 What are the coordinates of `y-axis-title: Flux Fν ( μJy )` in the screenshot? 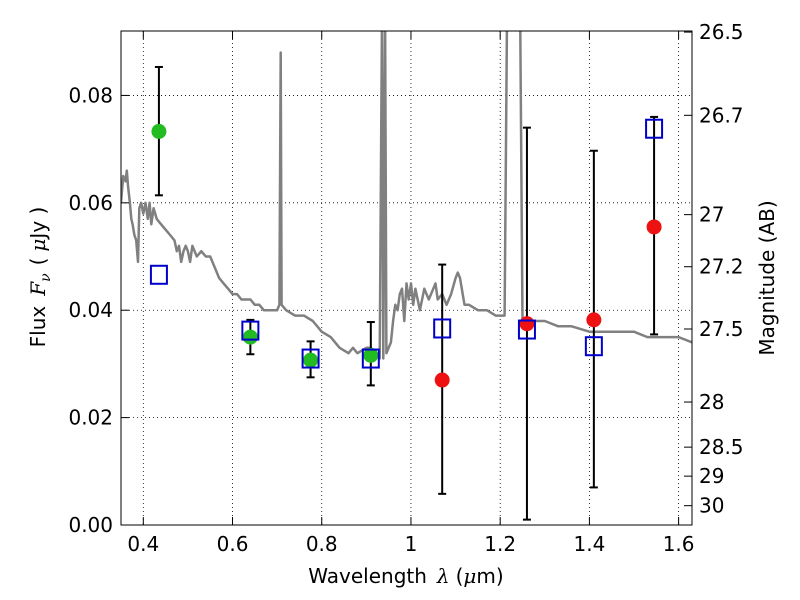 It's located at (40, 277).